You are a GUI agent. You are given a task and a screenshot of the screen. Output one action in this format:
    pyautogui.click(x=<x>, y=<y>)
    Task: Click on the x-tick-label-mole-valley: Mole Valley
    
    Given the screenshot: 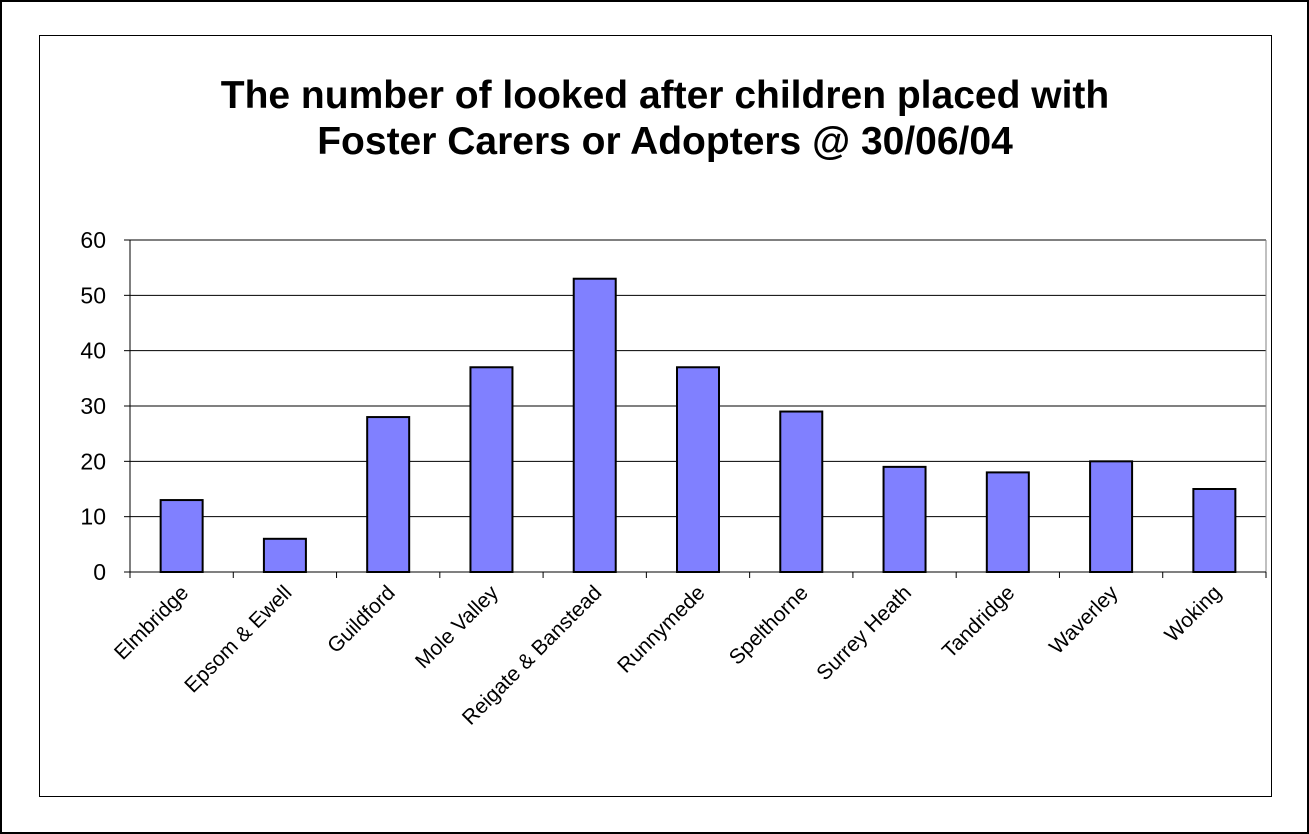 What is the action you would take?
    pyautogui.click(x=457, y=627)
    